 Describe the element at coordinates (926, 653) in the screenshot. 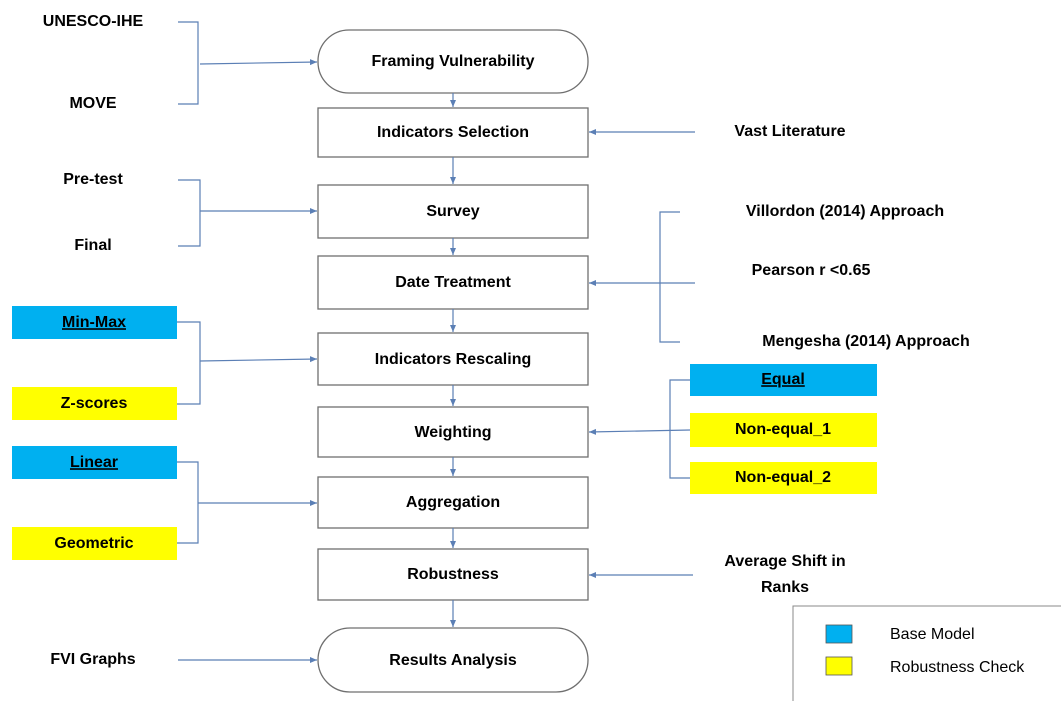

I see `legend-frame` at that location.